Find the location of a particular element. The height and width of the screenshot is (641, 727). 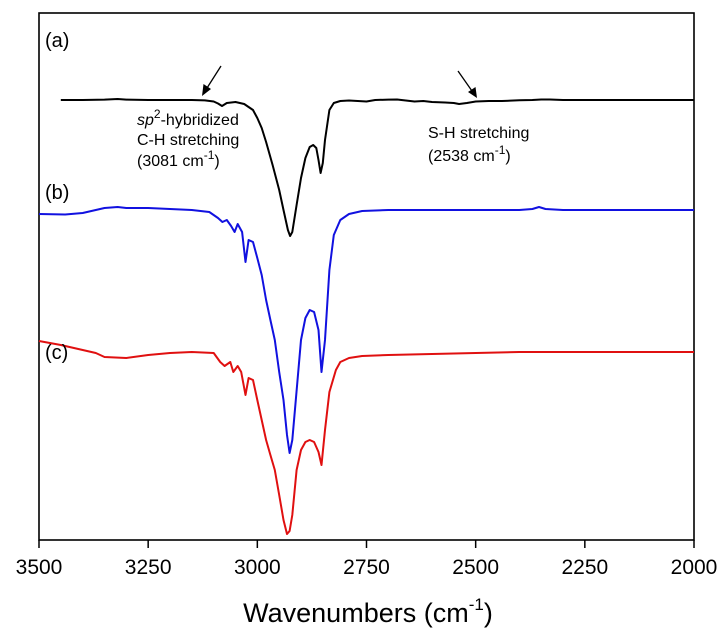

x-tick-label: 3500 is located at coordinates (39, 567).